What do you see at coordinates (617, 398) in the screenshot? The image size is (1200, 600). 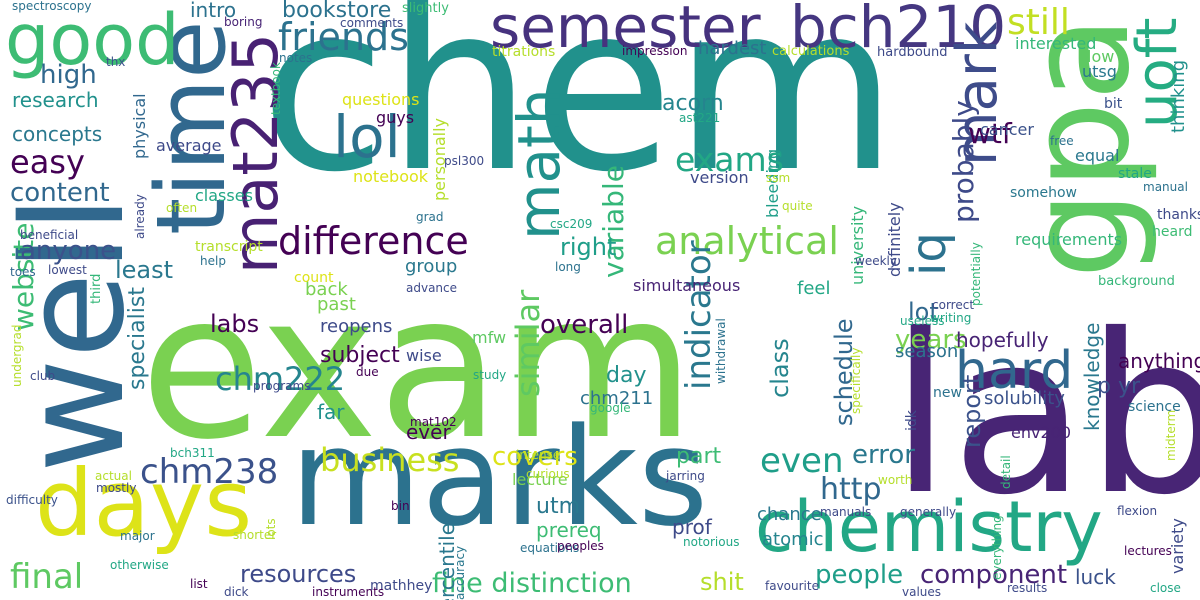 I see `cloud-word: chm211` at bounding box center [617, 398].